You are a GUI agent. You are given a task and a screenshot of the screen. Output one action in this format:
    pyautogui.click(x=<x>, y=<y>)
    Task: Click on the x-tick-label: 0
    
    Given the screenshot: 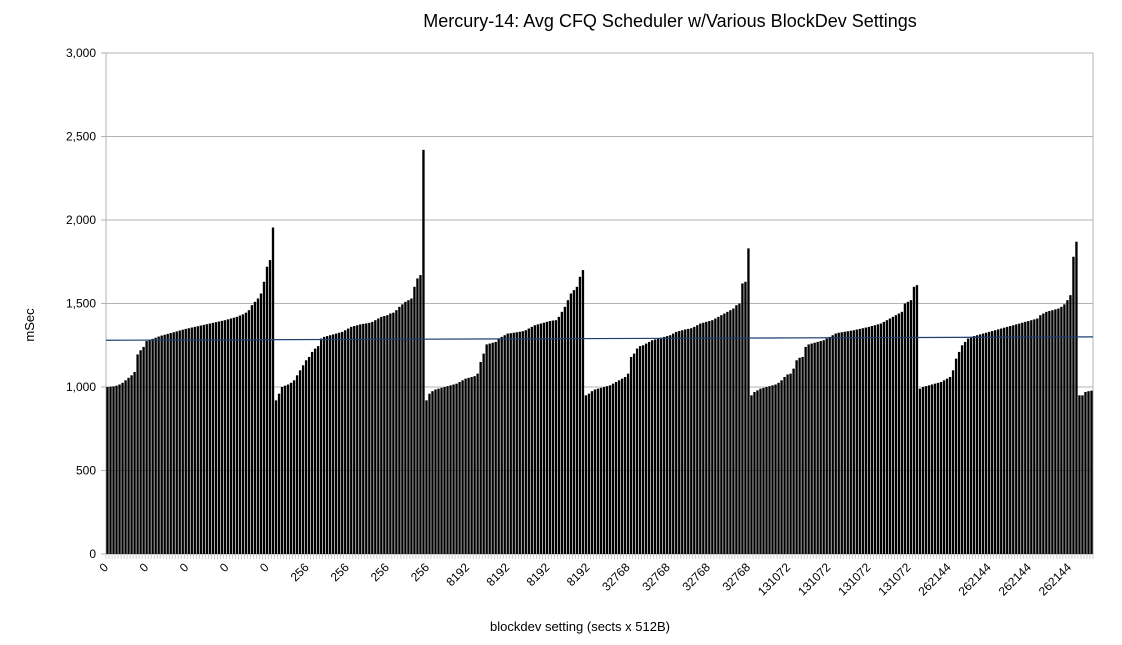 What is the action you would take?
    pyautogui.click(x=264, y=567)
    